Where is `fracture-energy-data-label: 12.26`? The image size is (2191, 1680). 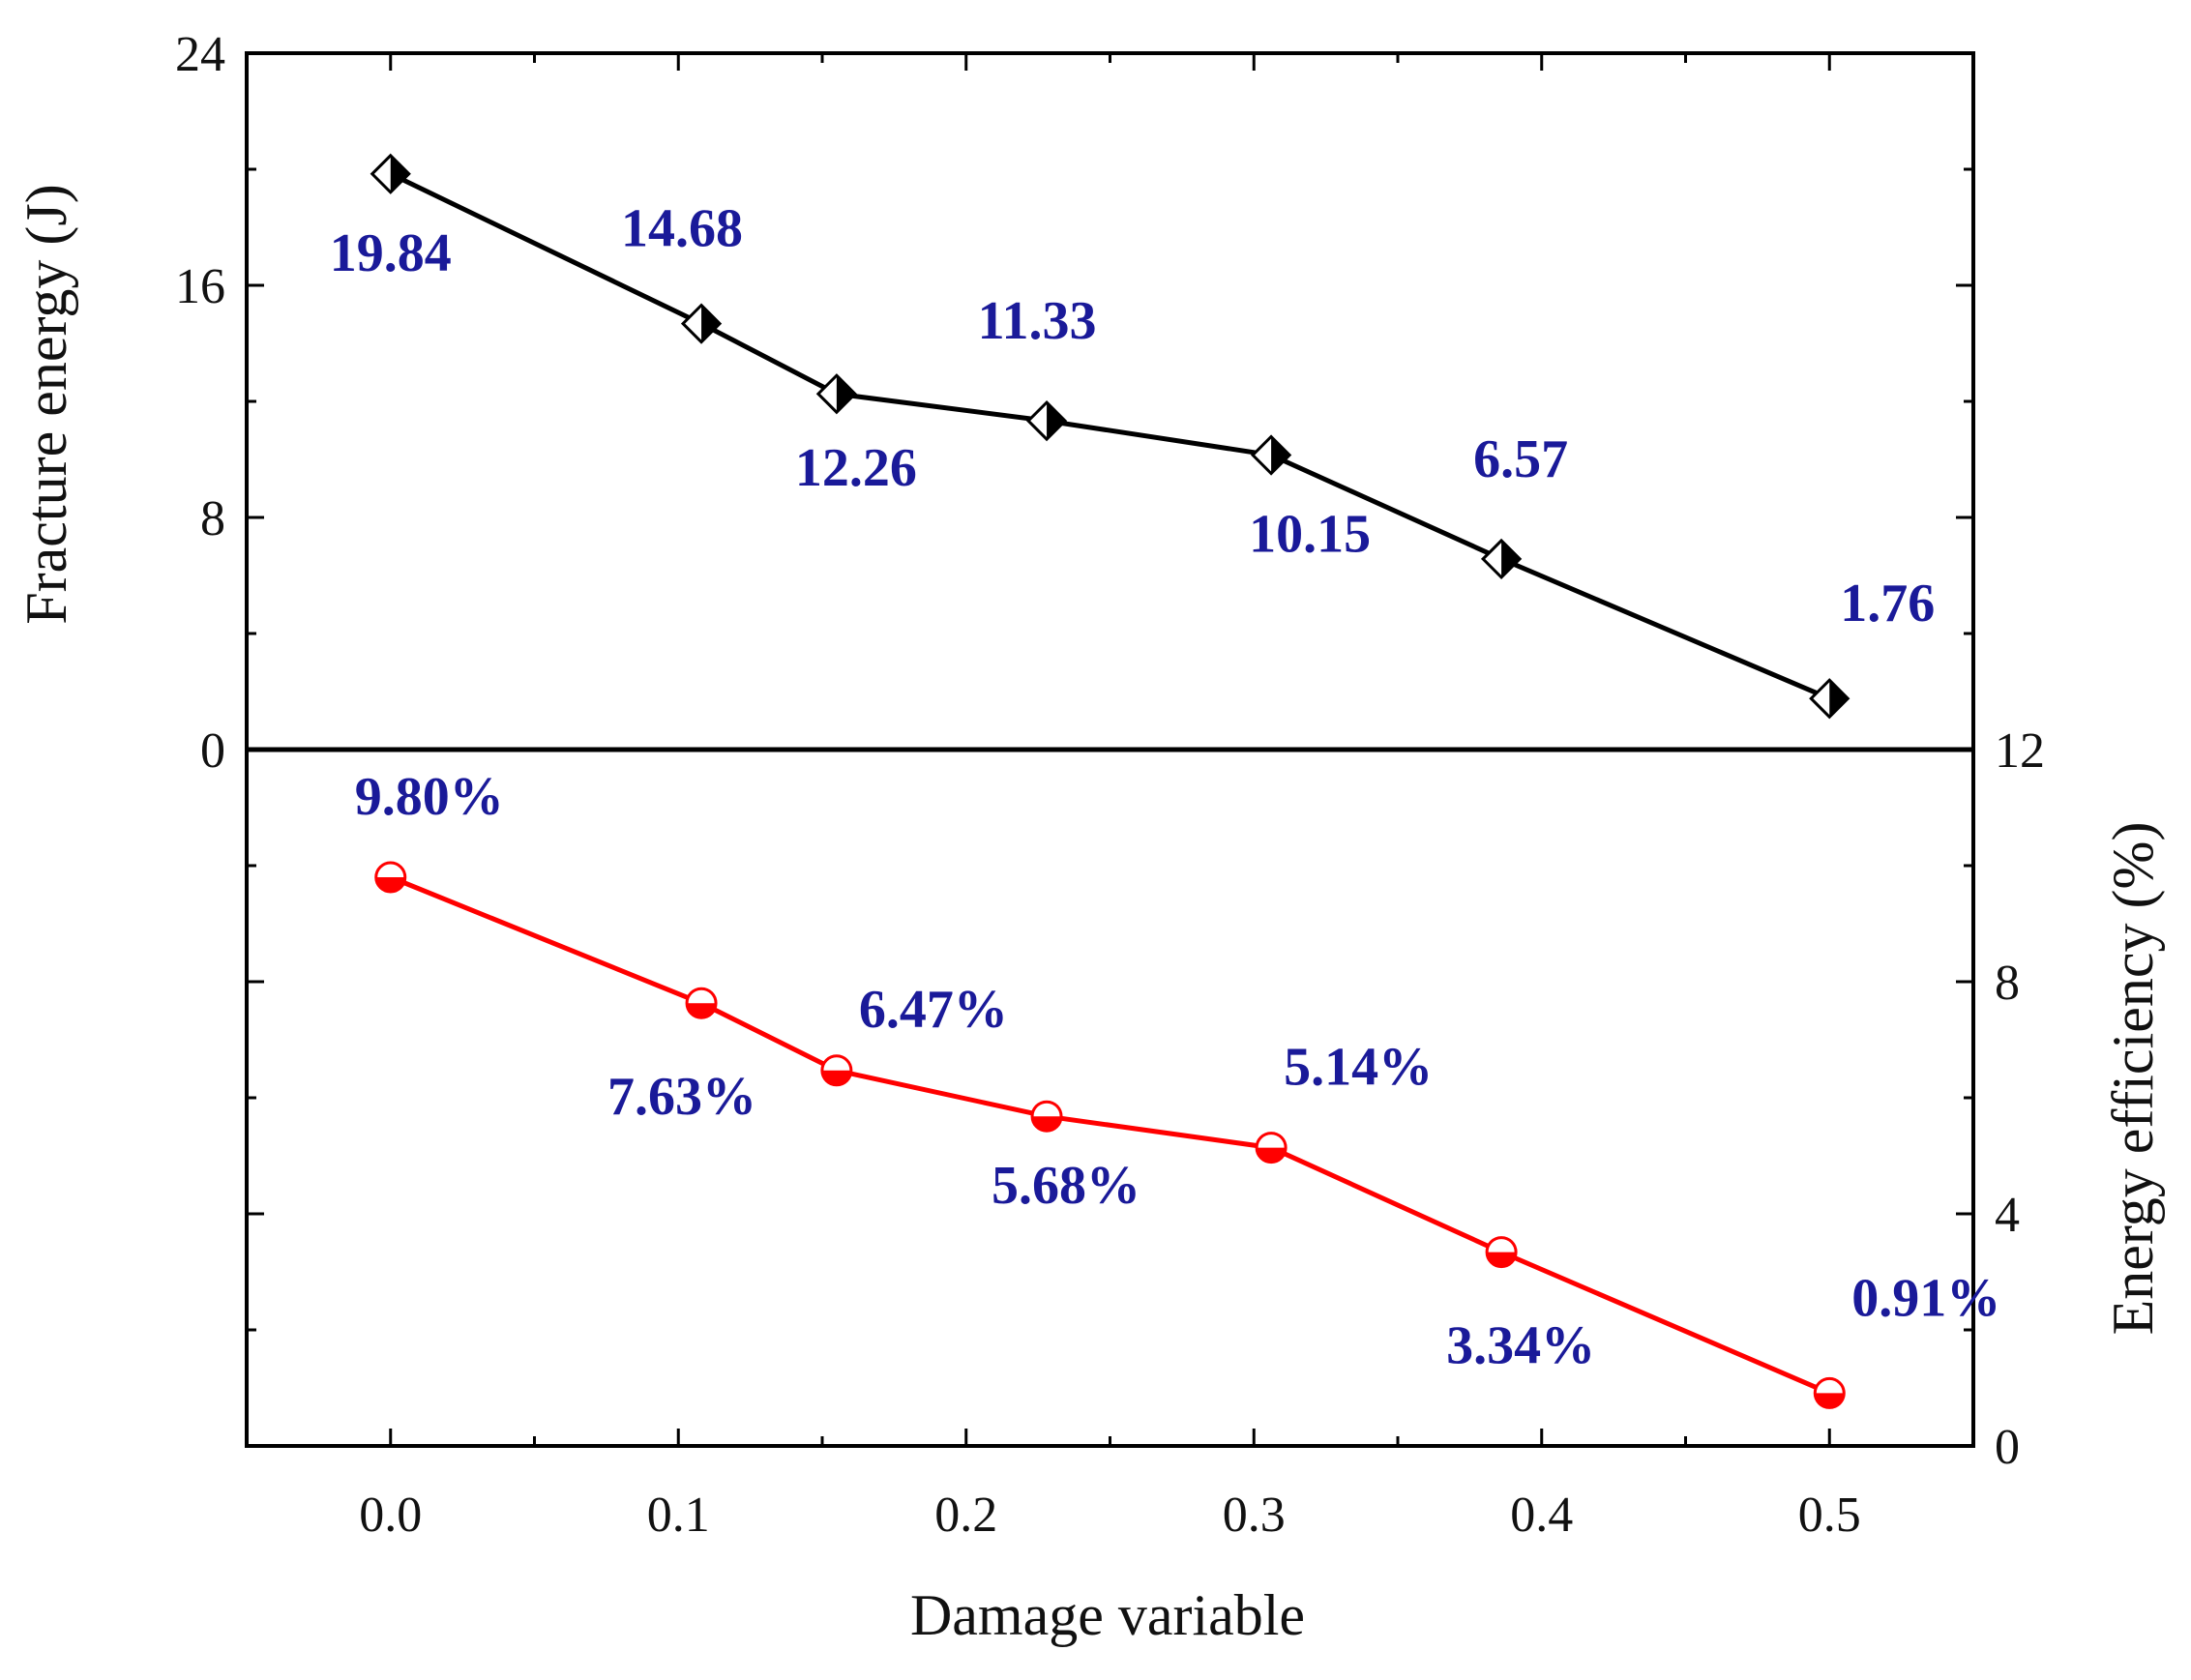 fracture-energy-data-label: 12.26 is located at coordinates (856, 468).